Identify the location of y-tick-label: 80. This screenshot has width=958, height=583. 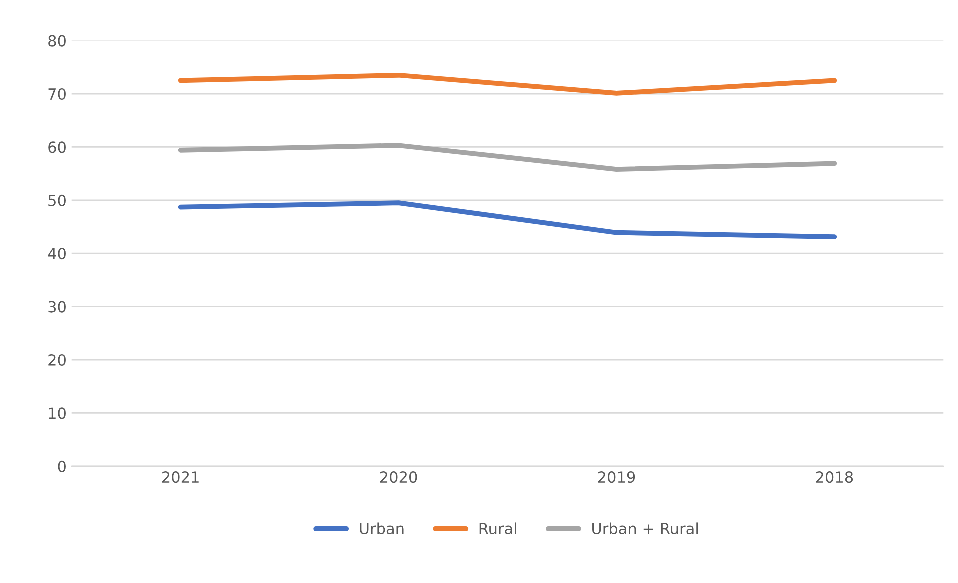
(57, 41).